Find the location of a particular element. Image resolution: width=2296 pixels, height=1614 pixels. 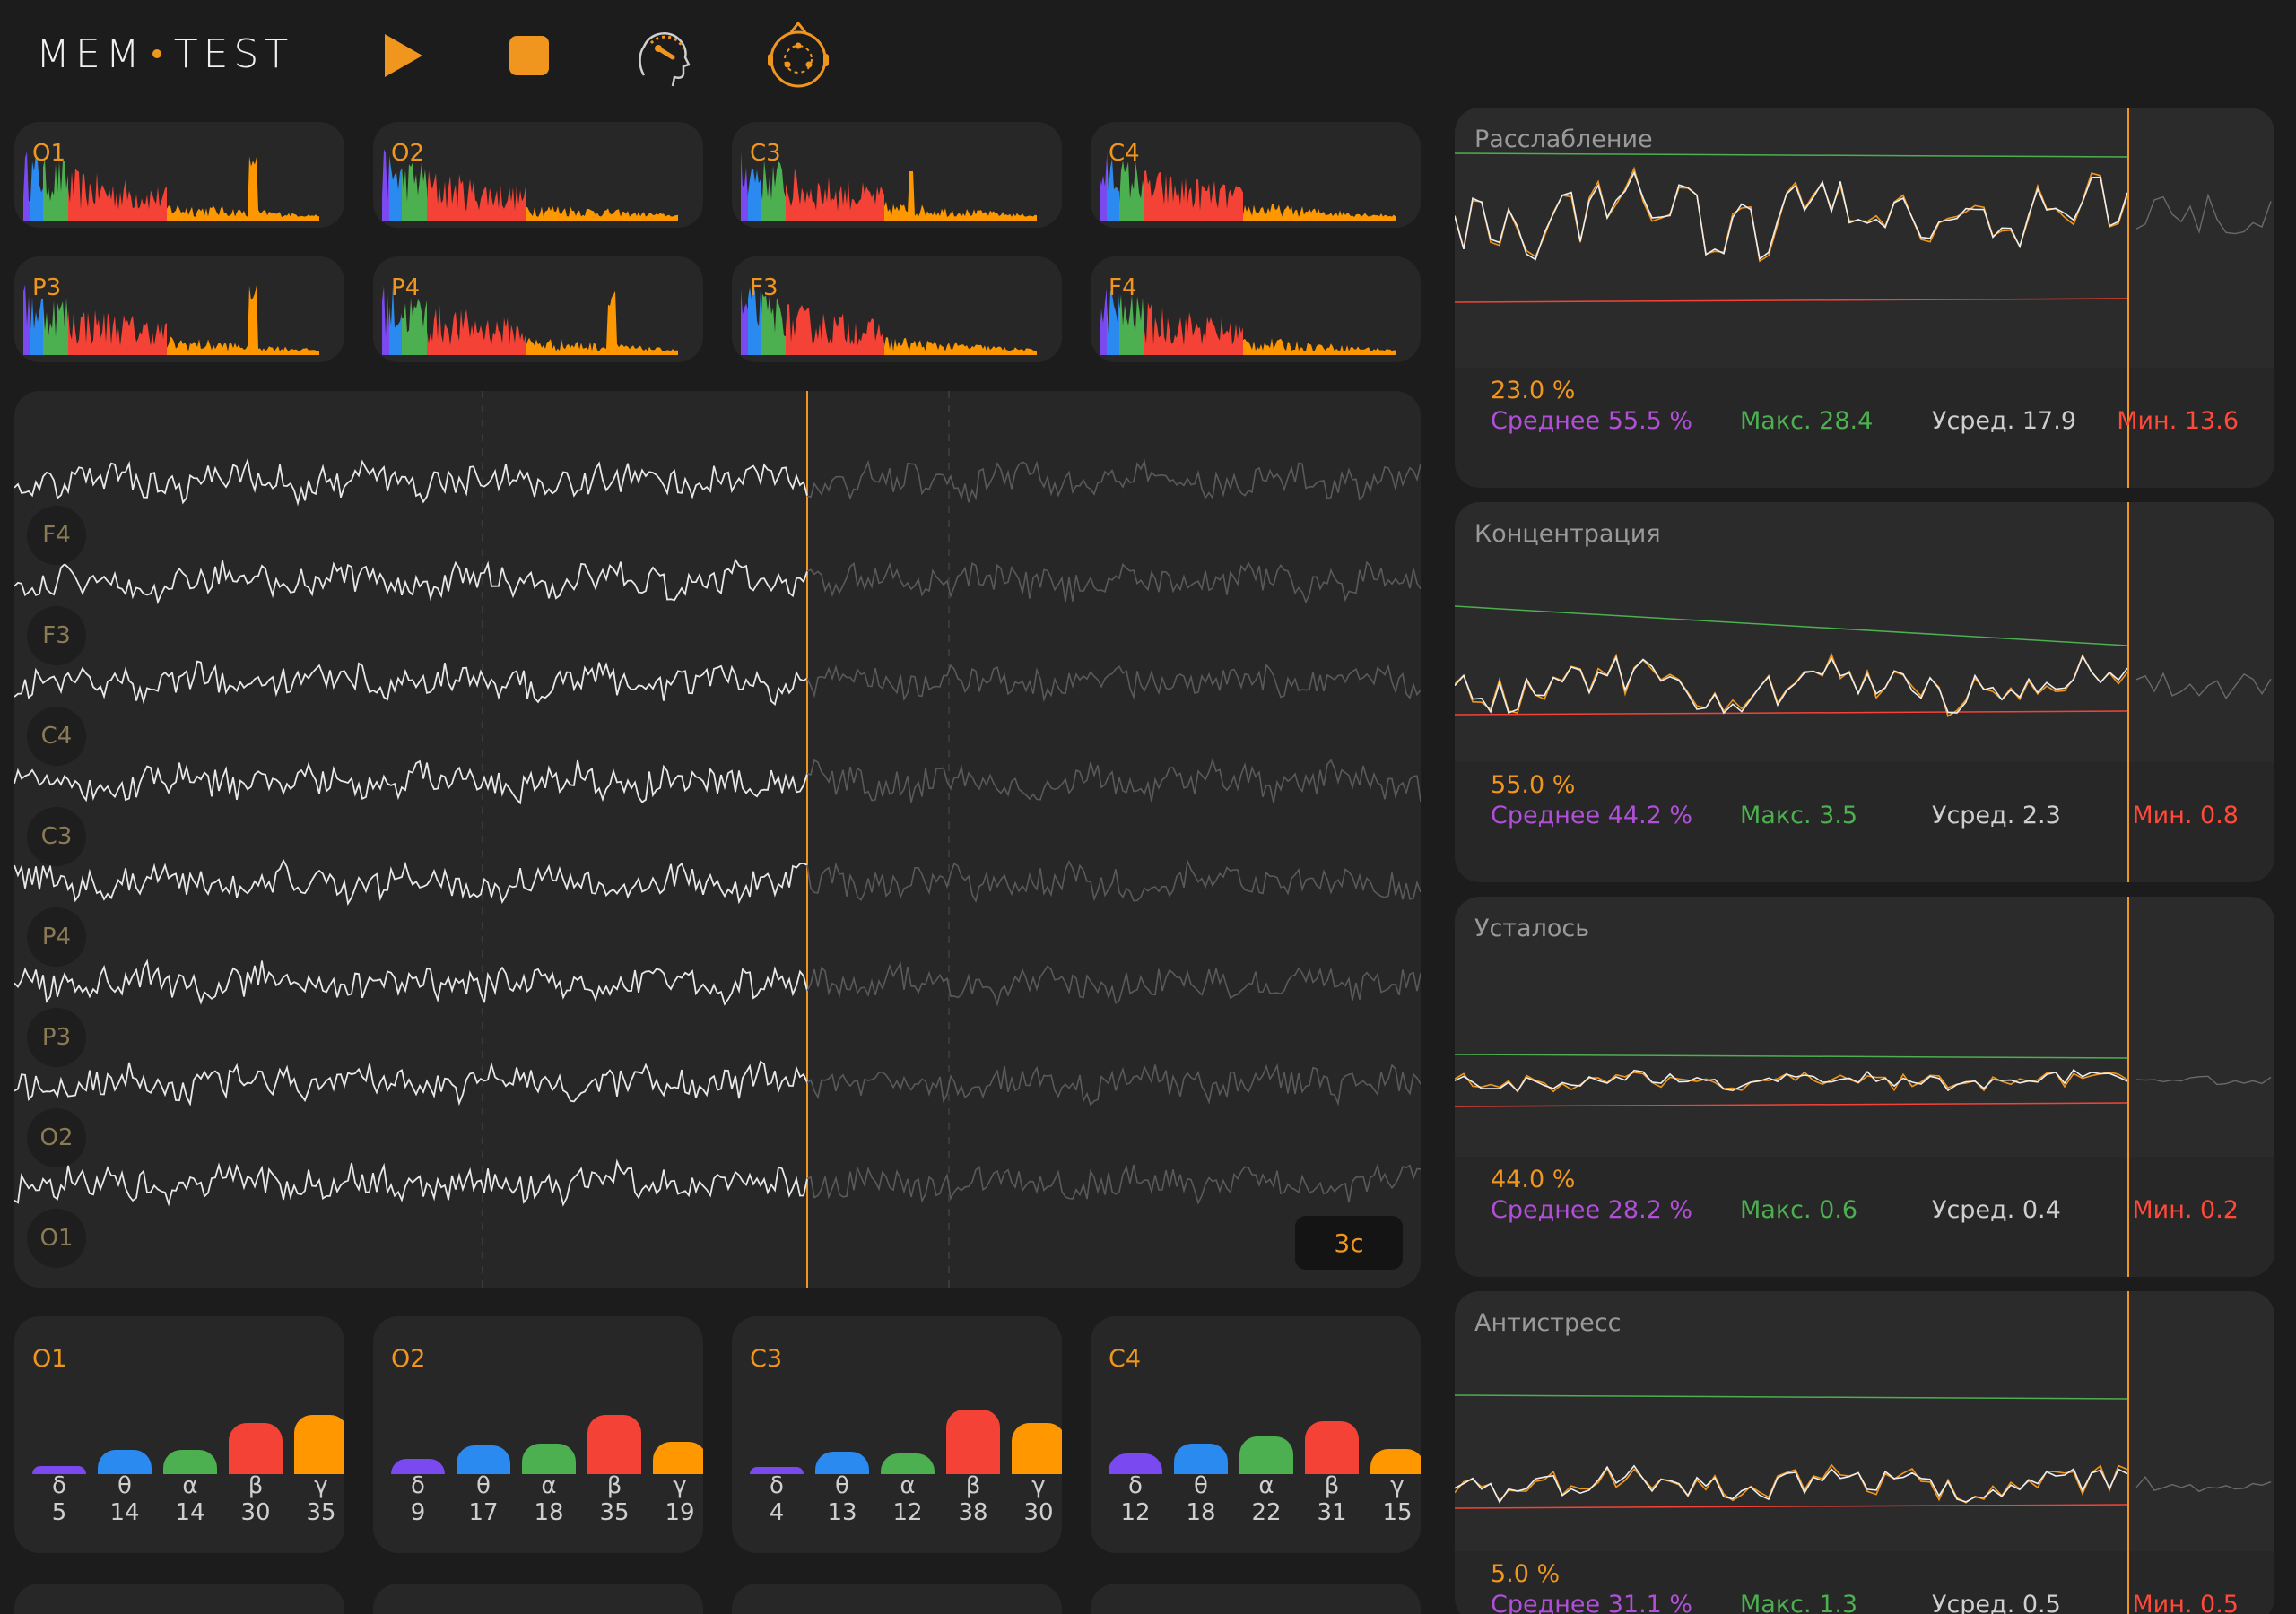

spectrum-panel: P4 is located at coordinates (538, 309).